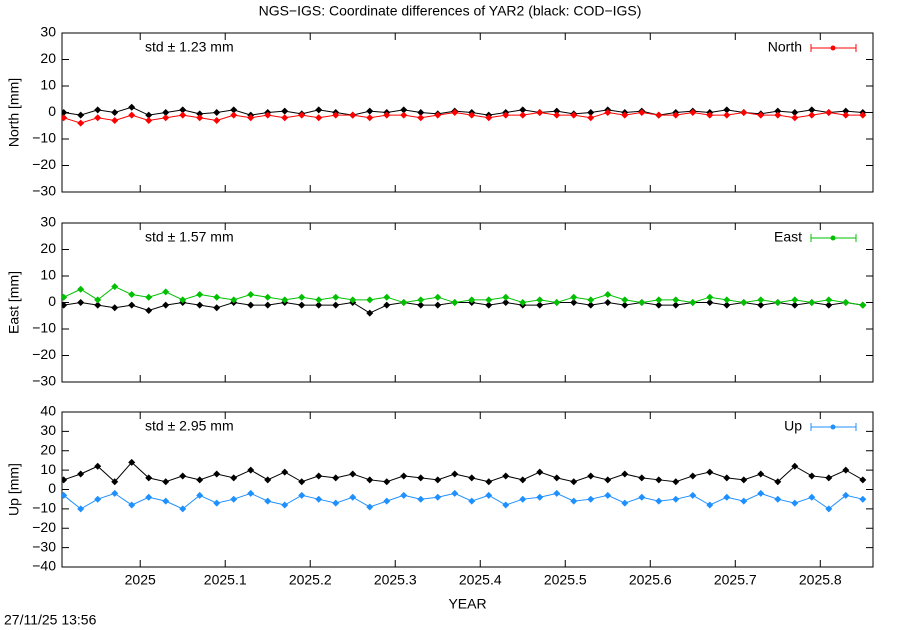  I want to click on x-tick-label: 2025.1, so click(225, 580).